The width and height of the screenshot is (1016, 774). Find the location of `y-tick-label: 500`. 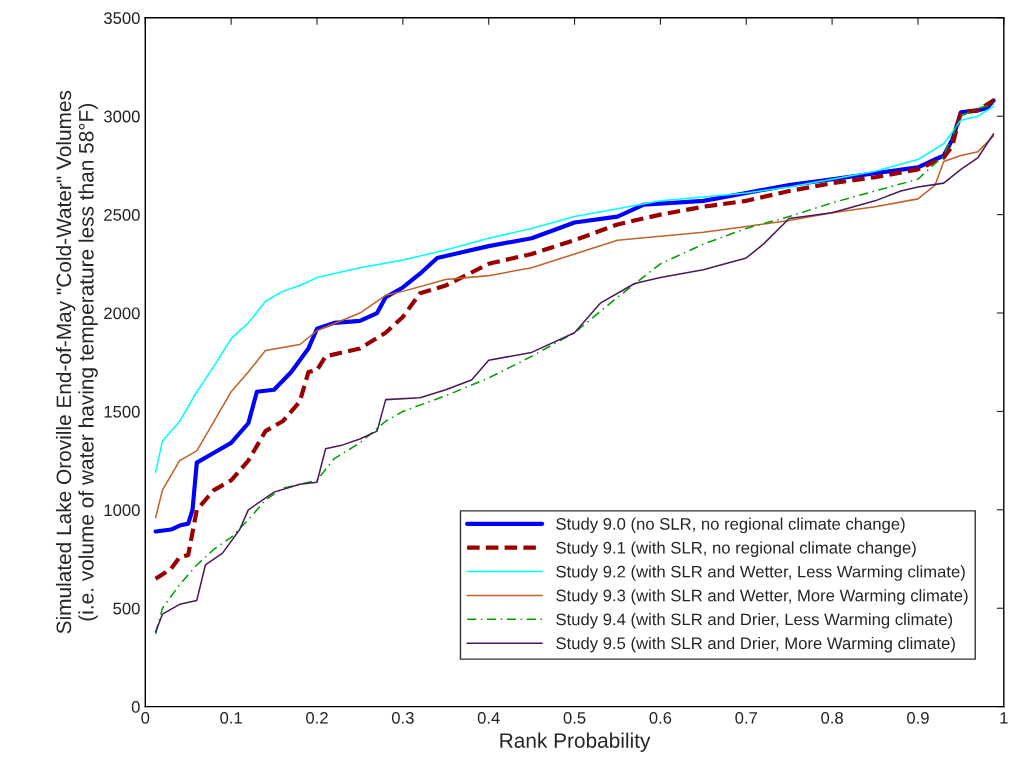

y-tick-label: 500 is located at coordinates (126, 608).